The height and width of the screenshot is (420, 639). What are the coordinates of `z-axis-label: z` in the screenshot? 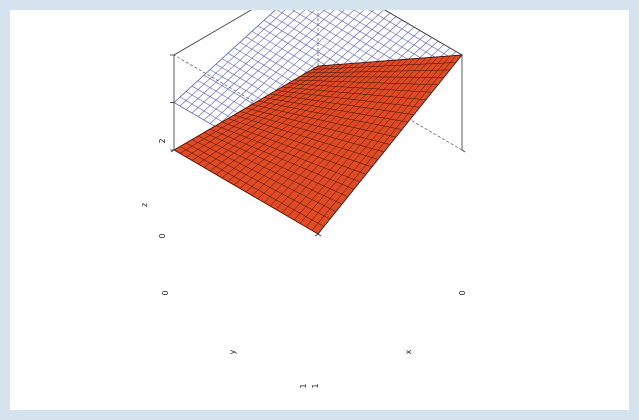 It's located at (144, 205).